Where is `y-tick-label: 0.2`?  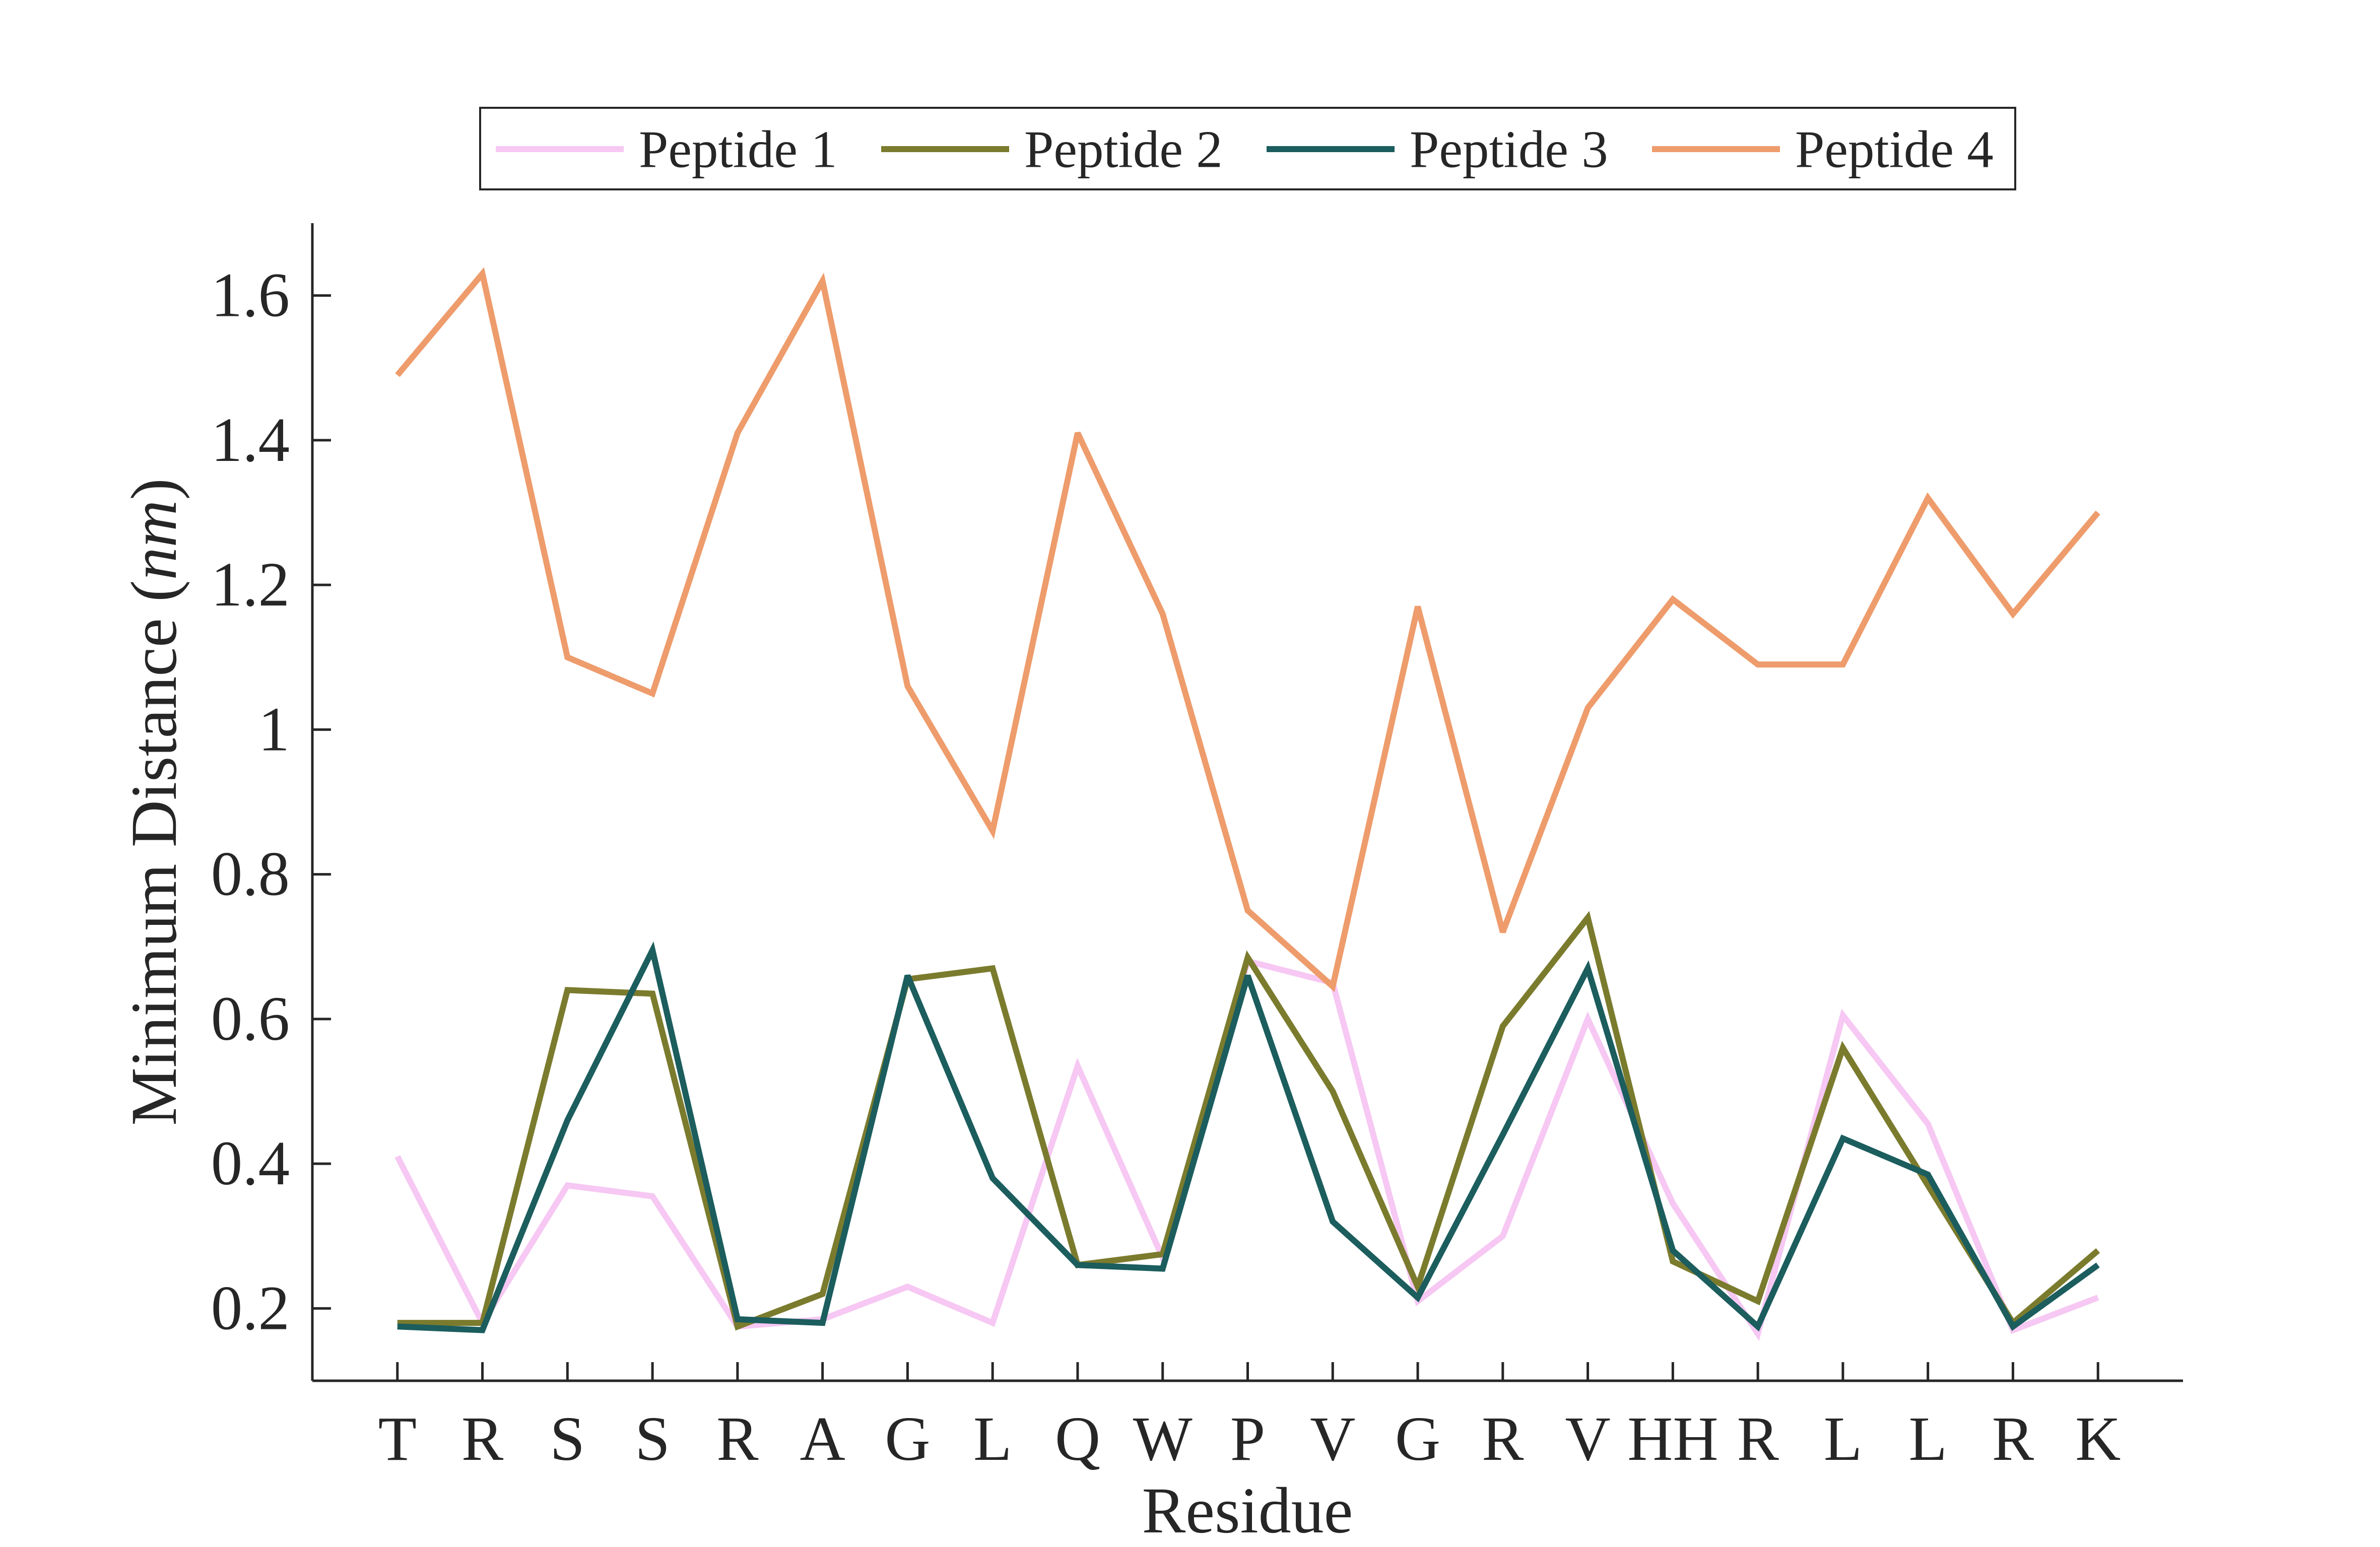
y-tick-label: 0.2 is located at coordinates (250, 1308).